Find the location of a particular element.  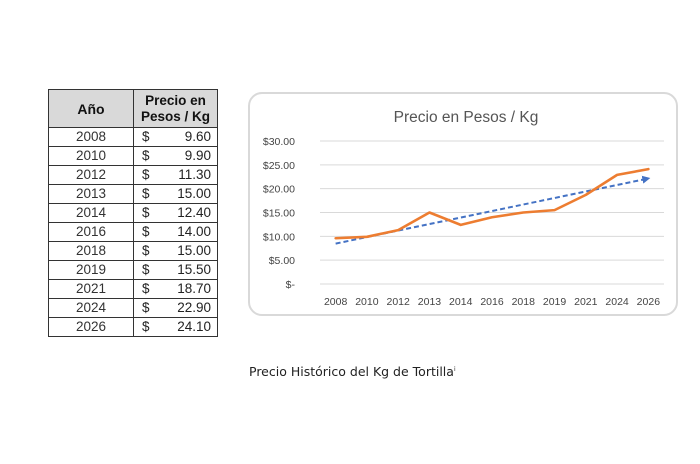

price-value: 18.70 is located at coordinates (194, 288).